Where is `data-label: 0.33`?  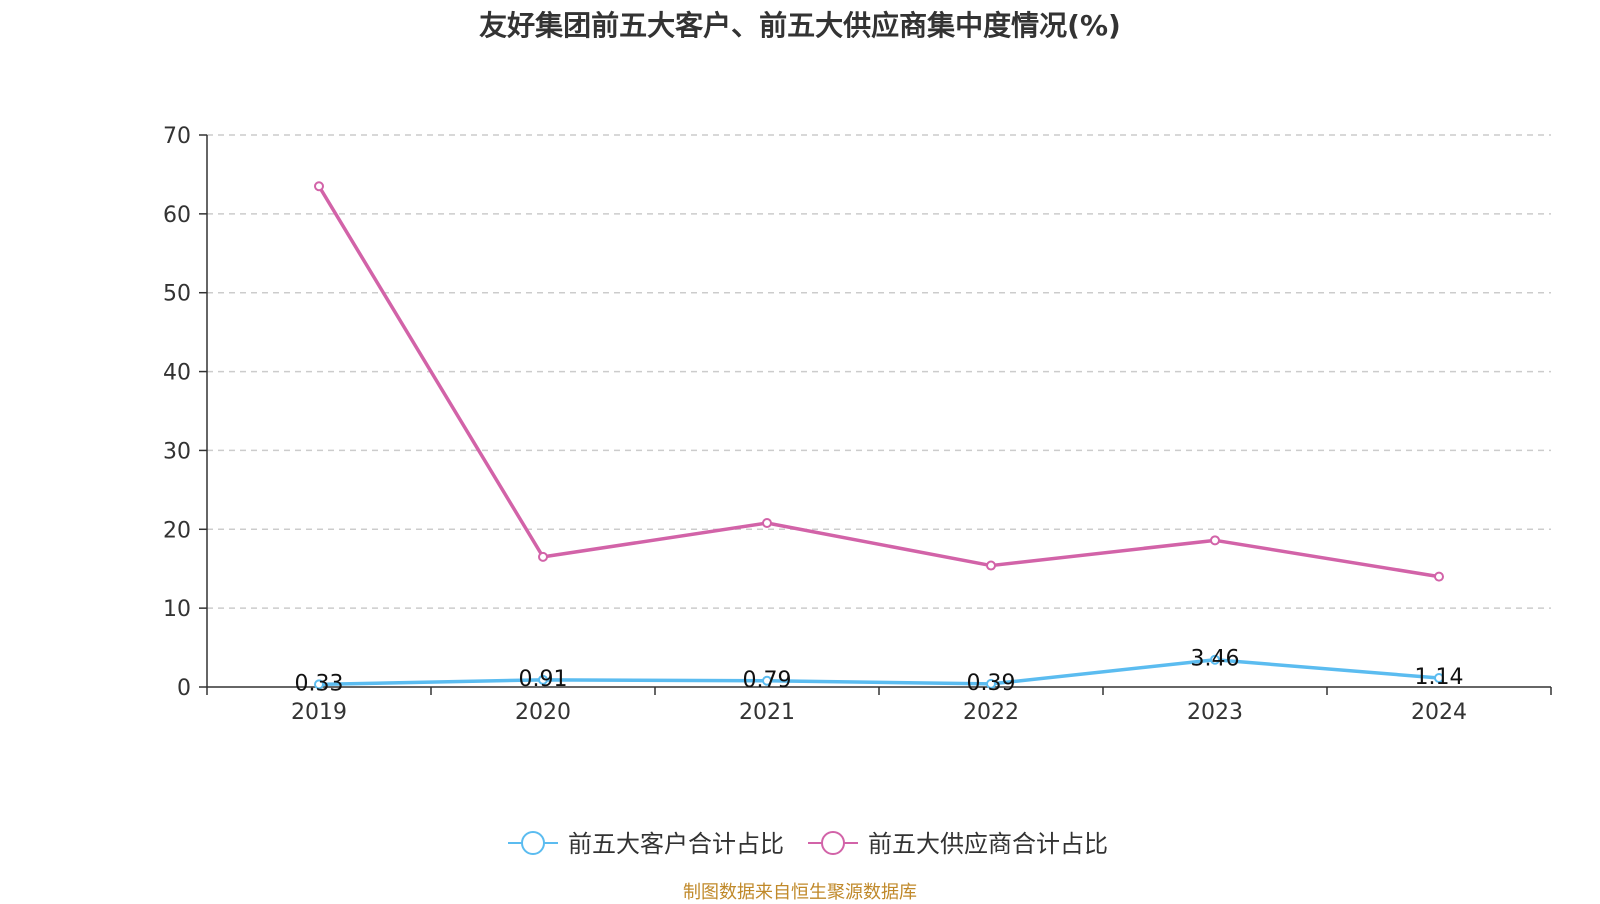
data-label: 0.33 is located at coordinates (319, 683).